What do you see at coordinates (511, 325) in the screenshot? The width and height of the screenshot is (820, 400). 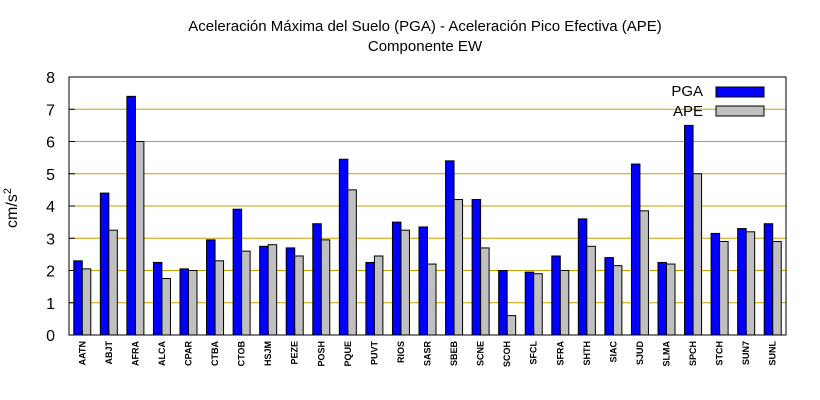 I see `bar-ape-scoh` at bounding box center [511, 325].